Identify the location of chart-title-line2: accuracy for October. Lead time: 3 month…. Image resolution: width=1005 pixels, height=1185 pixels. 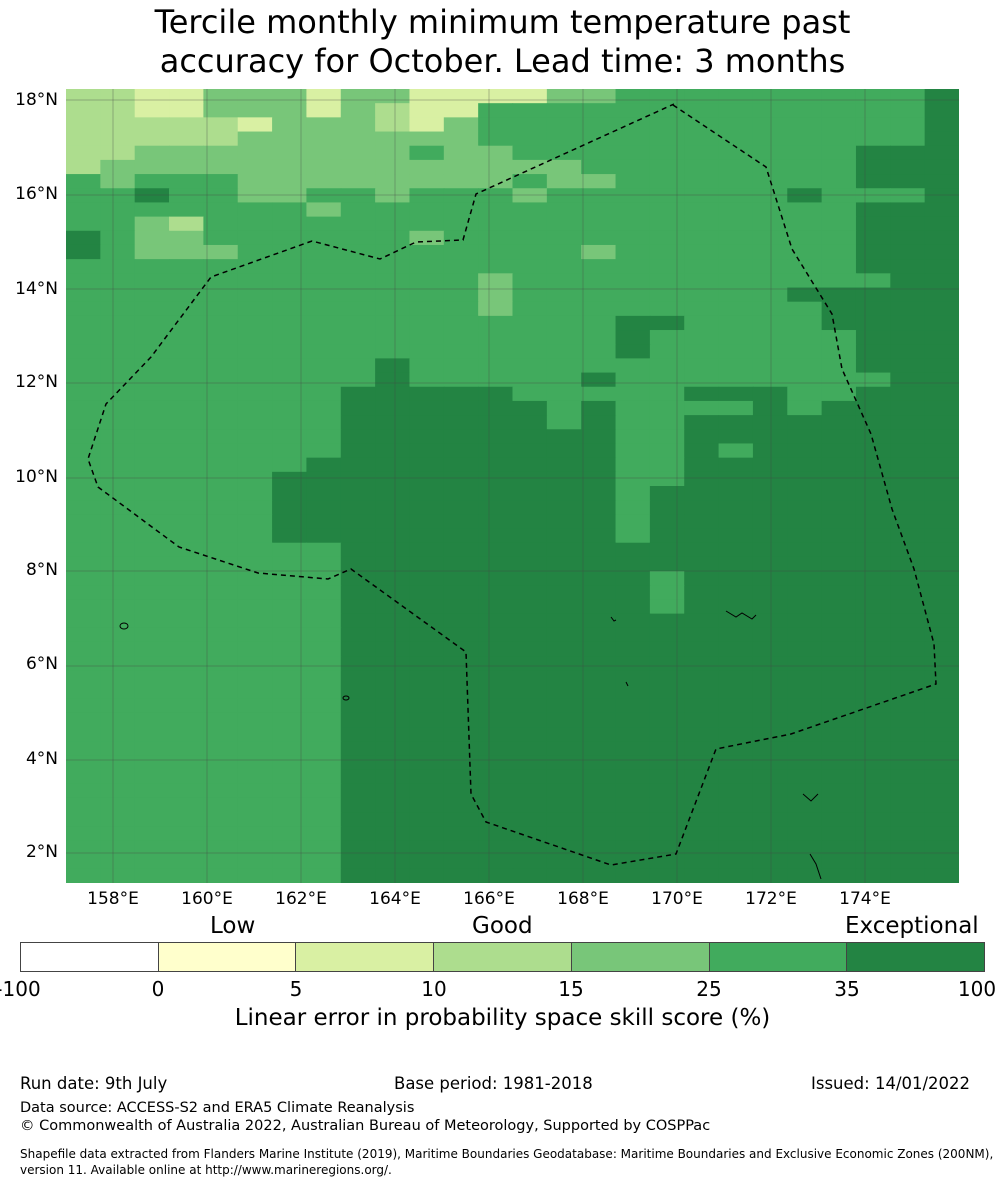
(502, 61).